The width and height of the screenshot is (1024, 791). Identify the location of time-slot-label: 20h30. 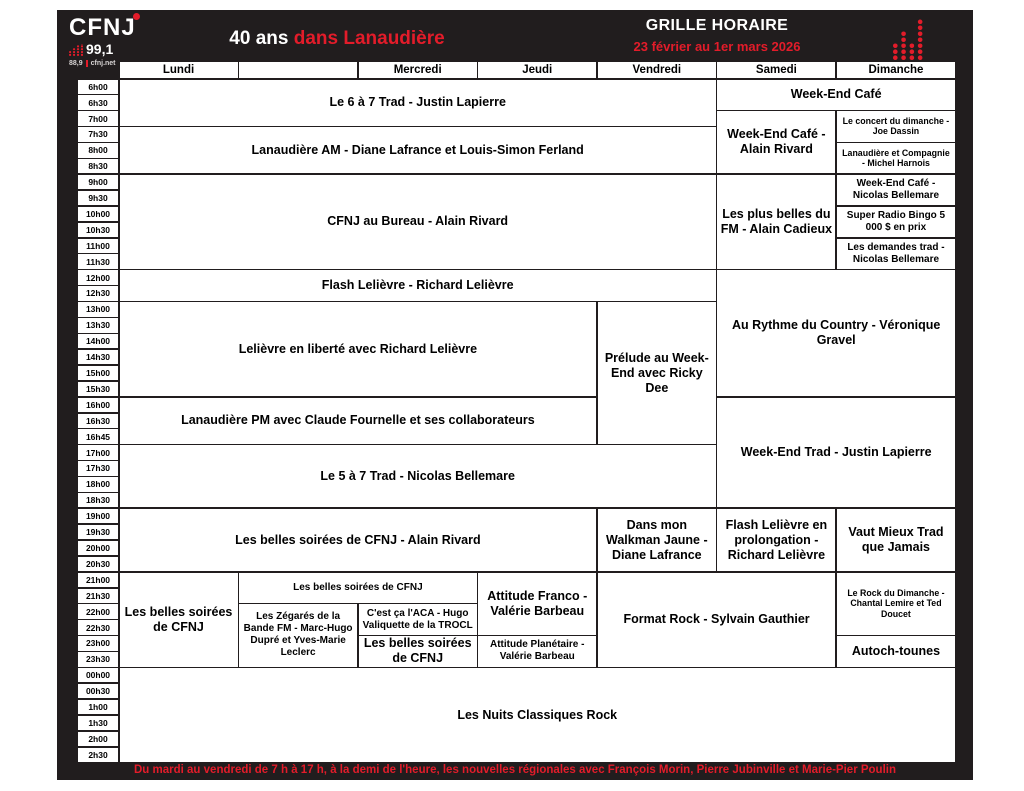
(98, 564).